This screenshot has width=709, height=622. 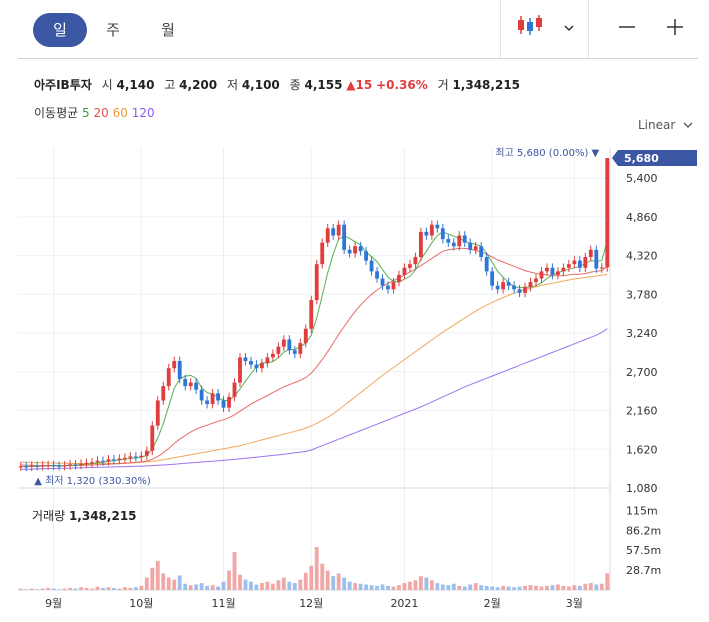 What do you see at coordinates (642, 488) in the screenshot?
I see `y-tick-label: 1,080` at bounding box center [642, 488].